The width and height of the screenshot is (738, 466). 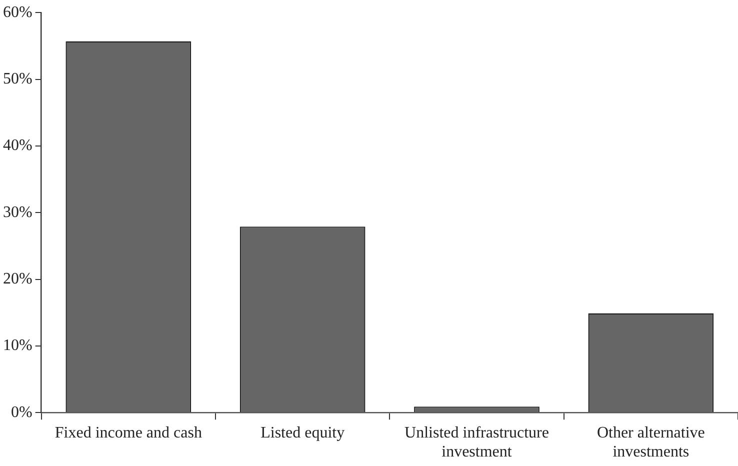 What do you see at coordinates (17, 212) in the screenshot?
I see `y-tick-label: 30%` at bounding box center [17, 212].